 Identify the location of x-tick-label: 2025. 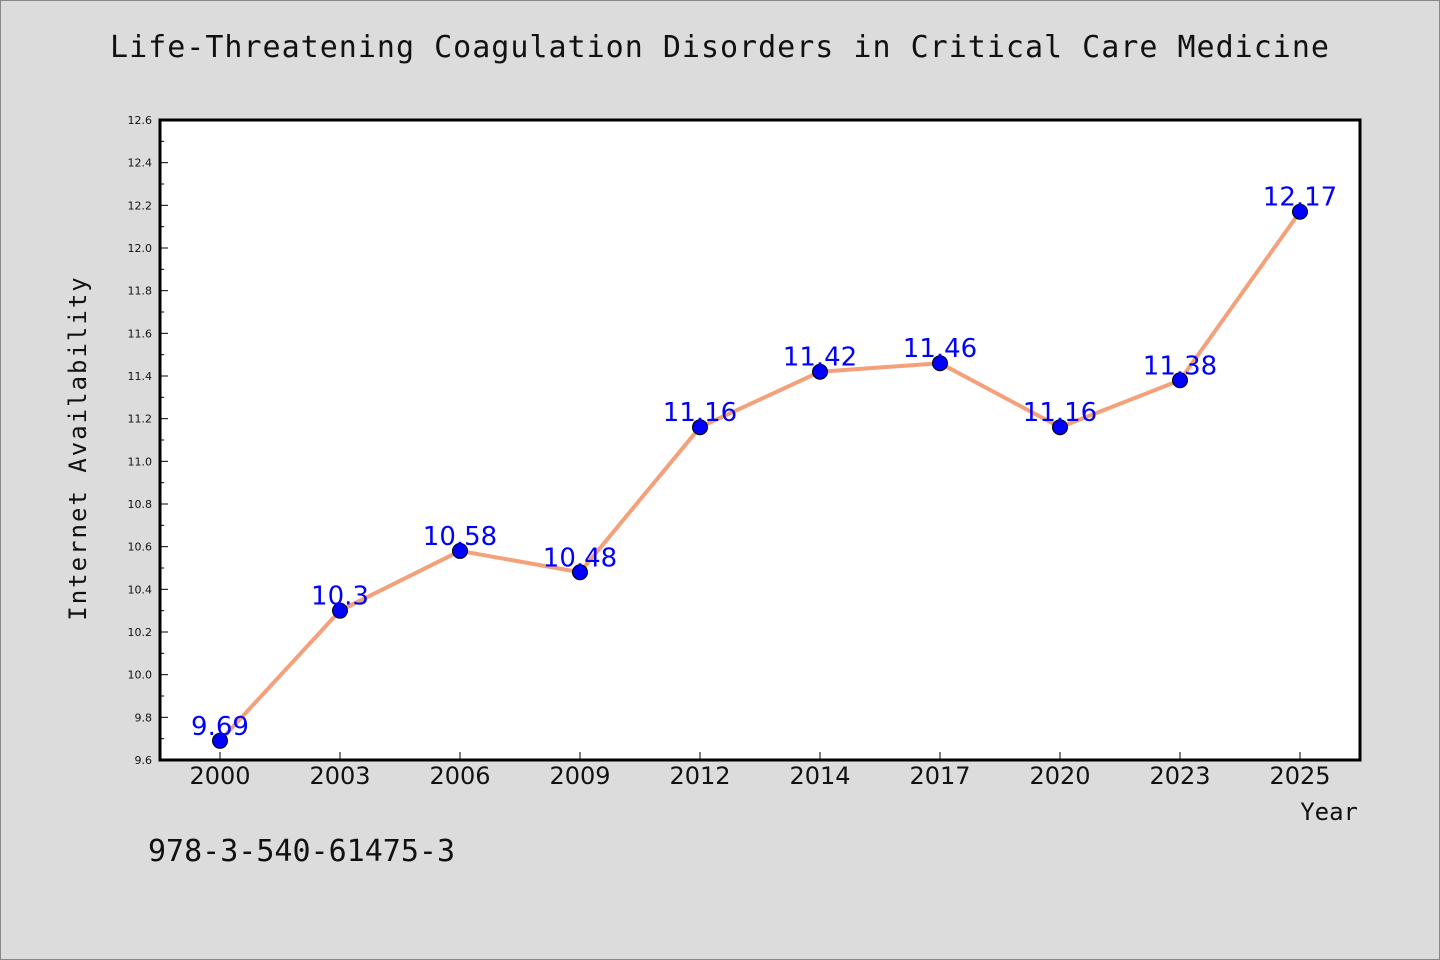
(1299, 776).